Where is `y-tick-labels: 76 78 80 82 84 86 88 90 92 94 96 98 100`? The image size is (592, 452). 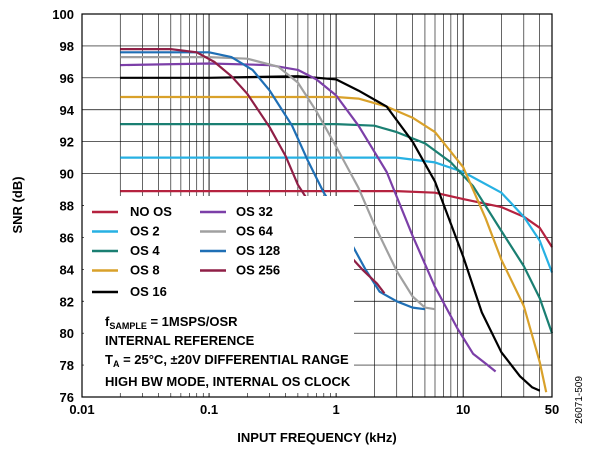
y-tick-labels: 76 78 80 82 84 86 88 90 92 94 96 98 100 is located at coordinates (63, 206).